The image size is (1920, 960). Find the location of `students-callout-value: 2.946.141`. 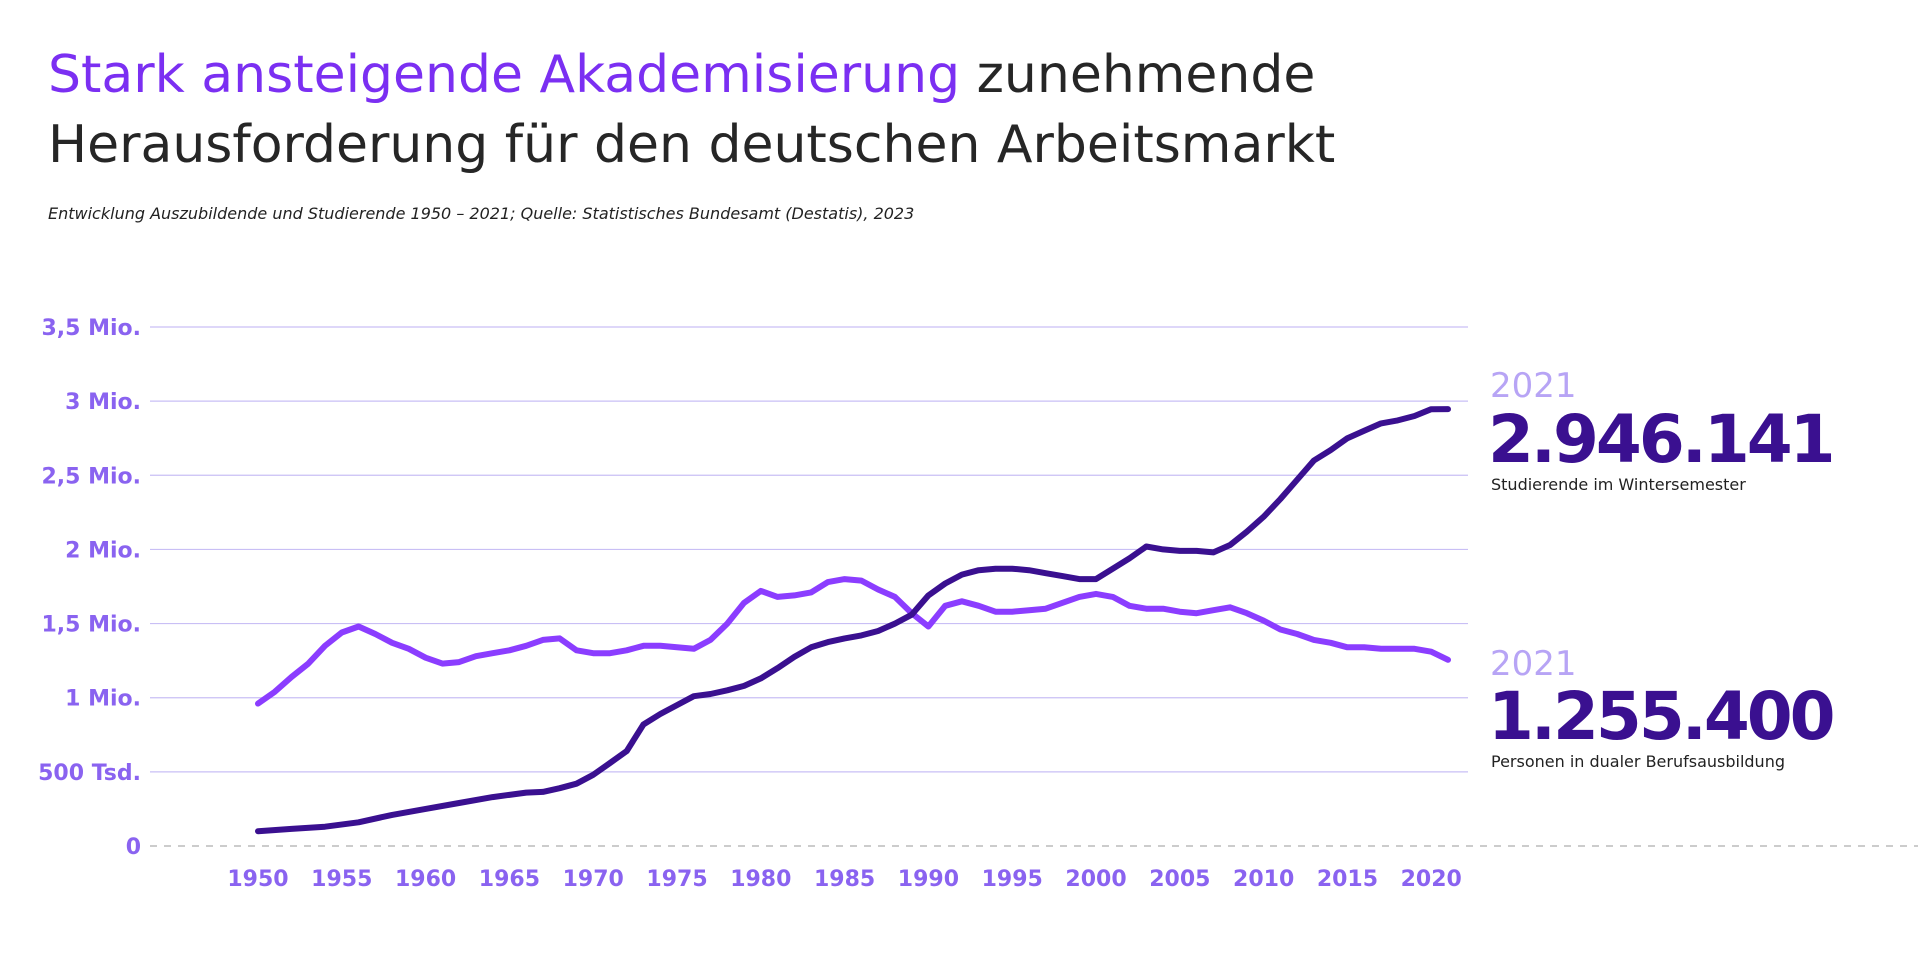

students-callout-value: 2.946.141 is located at coordinates (1662, 439).